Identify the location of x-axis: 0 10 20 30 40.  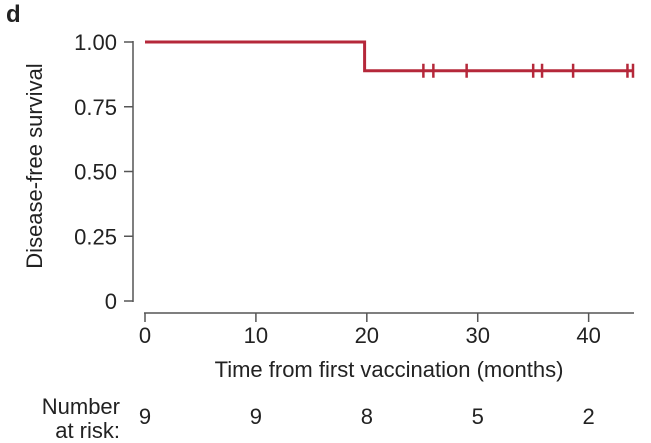
(386, 330).